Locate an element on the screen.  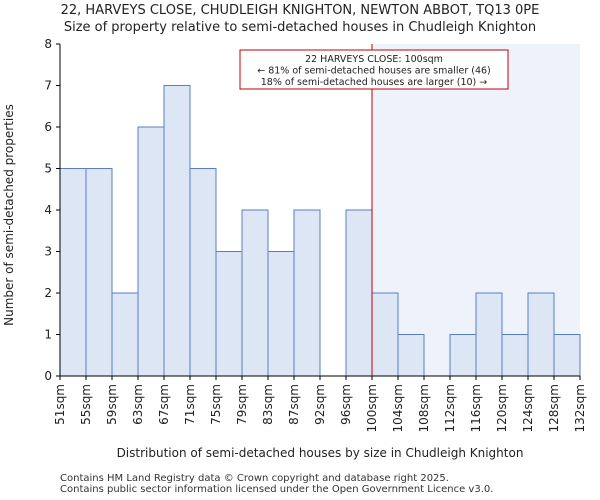
y-tick-label: 7 is located at coordinates (48, 86).